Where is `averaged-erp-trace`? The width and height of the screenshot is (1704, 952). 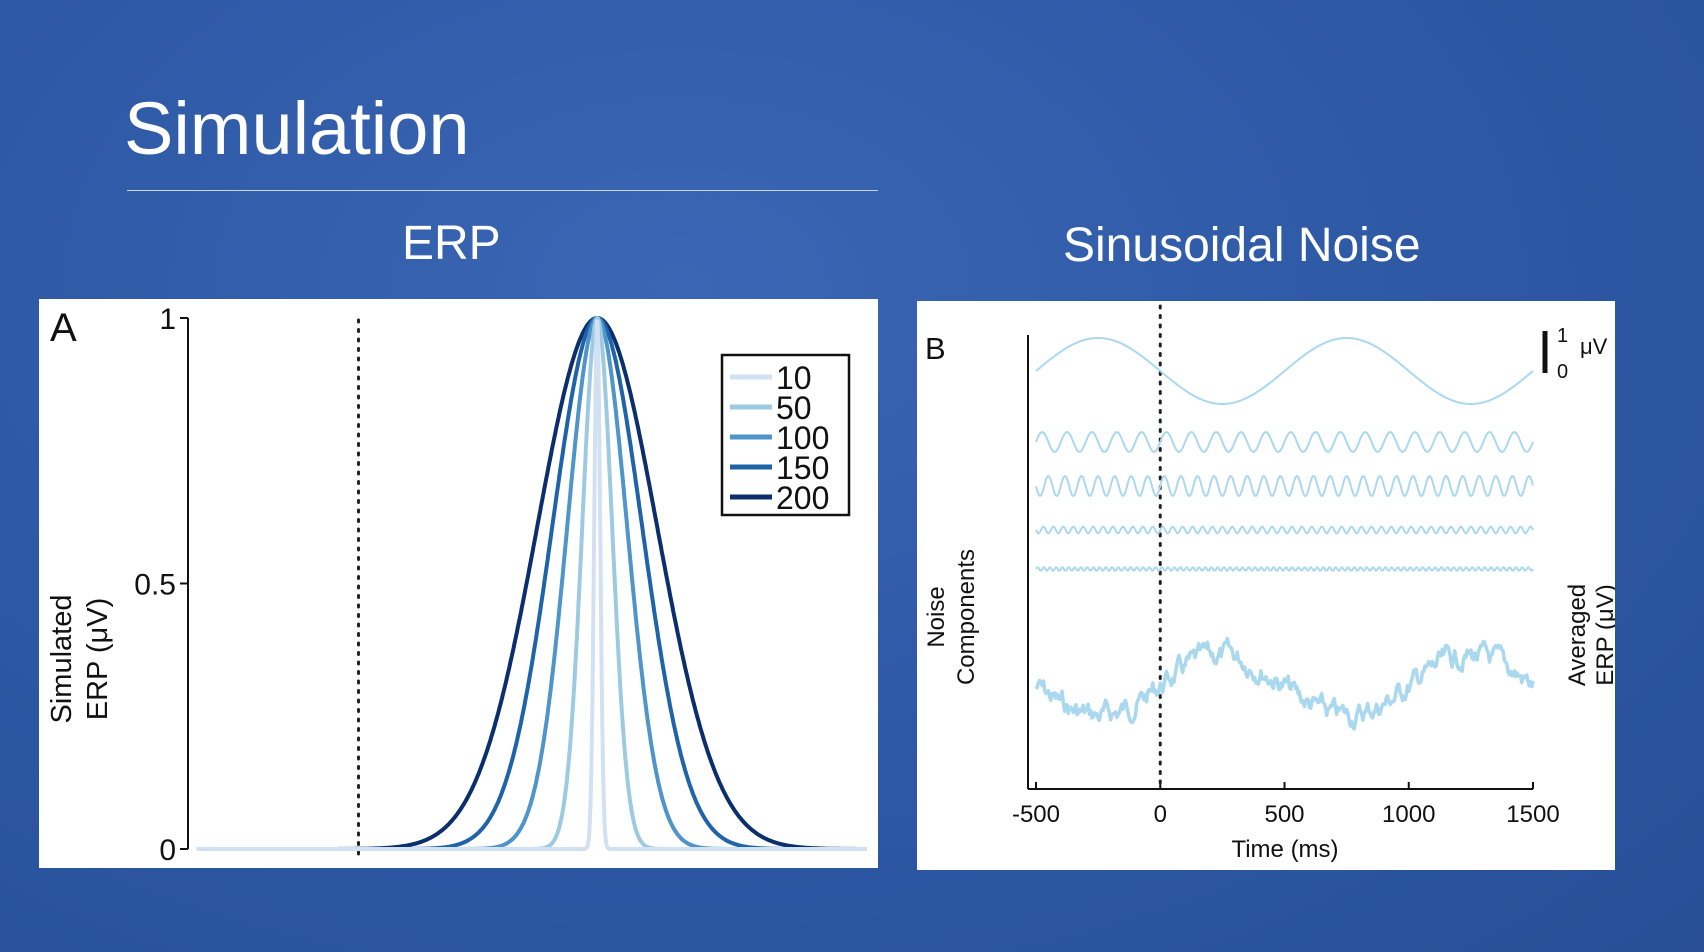
averaged-erp-trace is located at coordinates (1284, 683).